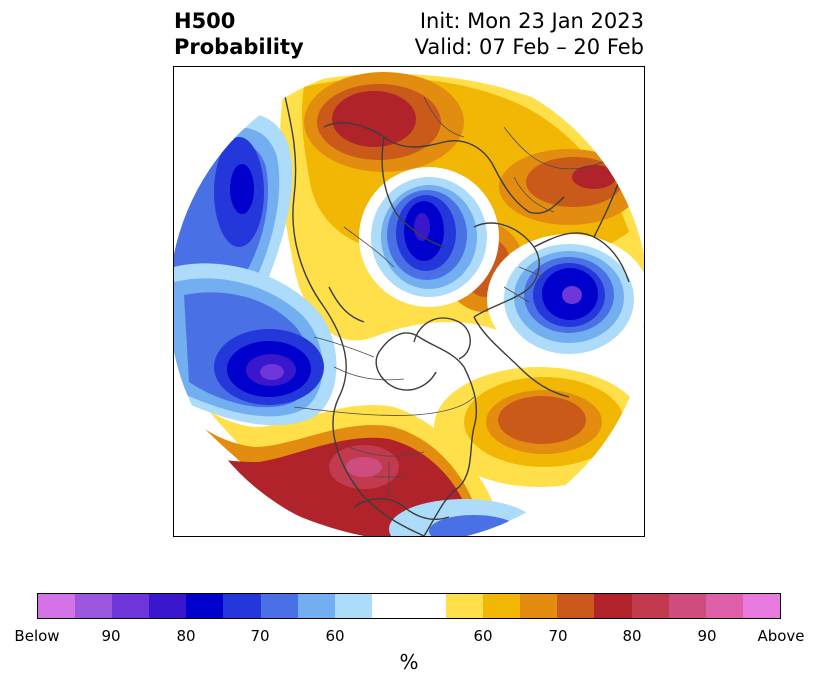  What do you see at coordinates (429, 237) in the screenshot?
I see `arctic-below-anomaly` at bounding box center [429, 237].